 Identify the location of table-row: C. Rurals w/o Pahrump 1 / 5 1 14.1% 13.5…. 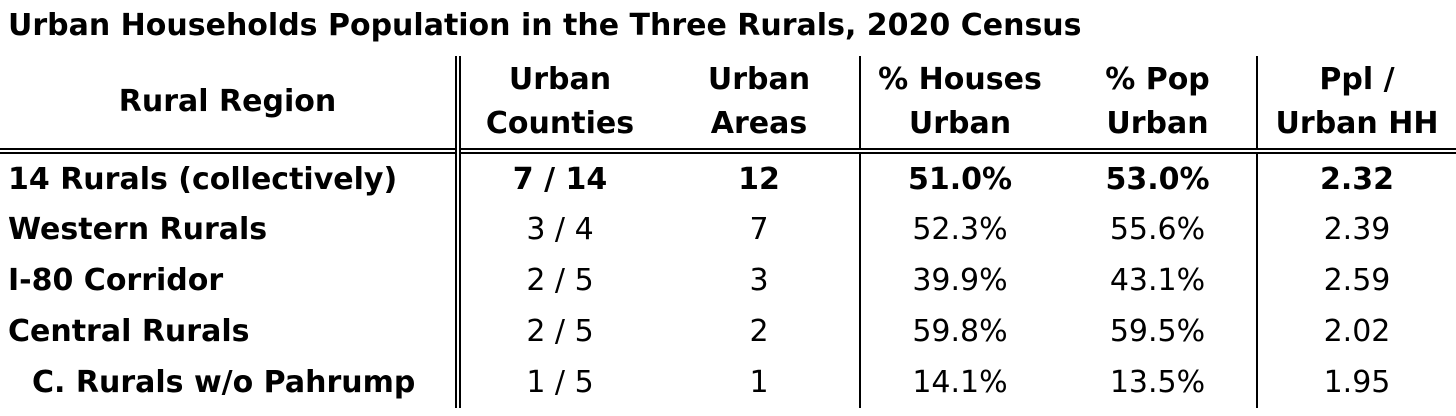
(728, 382).